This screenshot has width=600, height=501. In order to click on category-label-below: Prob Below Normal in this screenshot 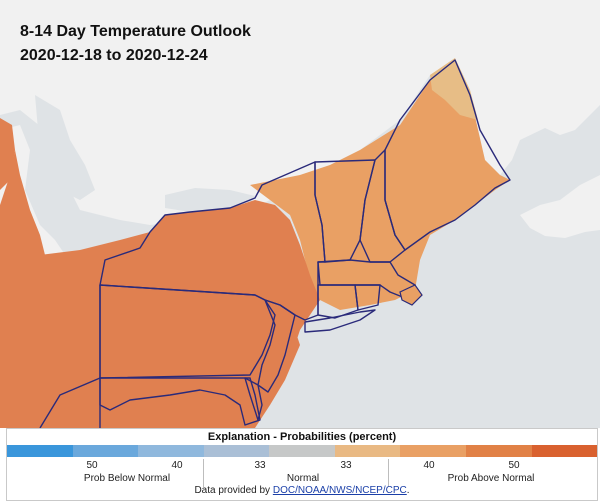, I will do `click(127, 478)`.